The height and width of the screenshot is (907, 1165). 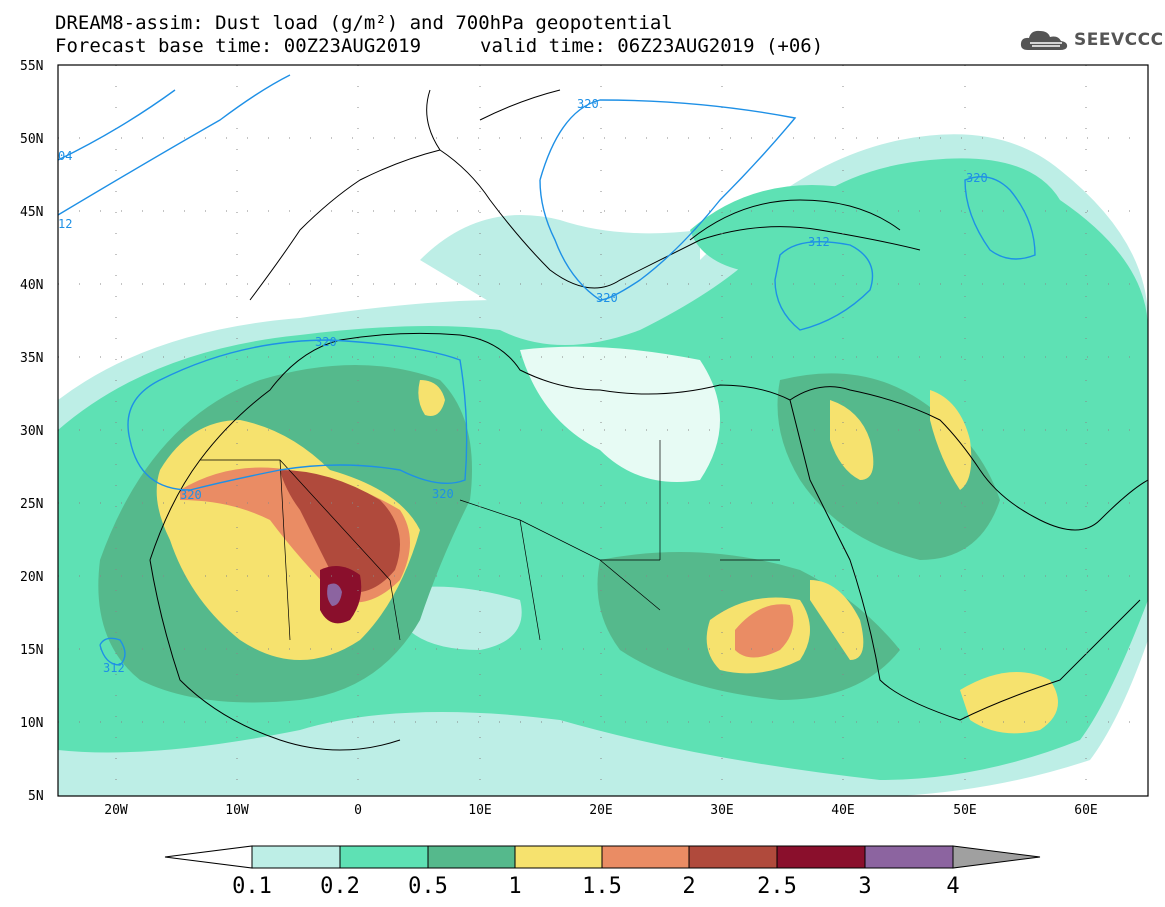 I want to click on clear-area-mediterranean, so click(x=620, y=414).